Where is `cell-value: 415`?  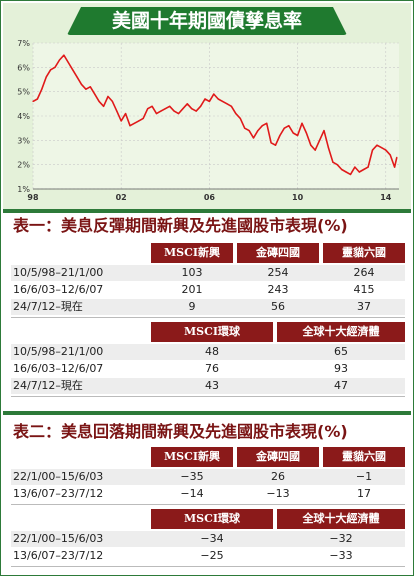 cell-value: 415 is located at coordinates (364, 289).